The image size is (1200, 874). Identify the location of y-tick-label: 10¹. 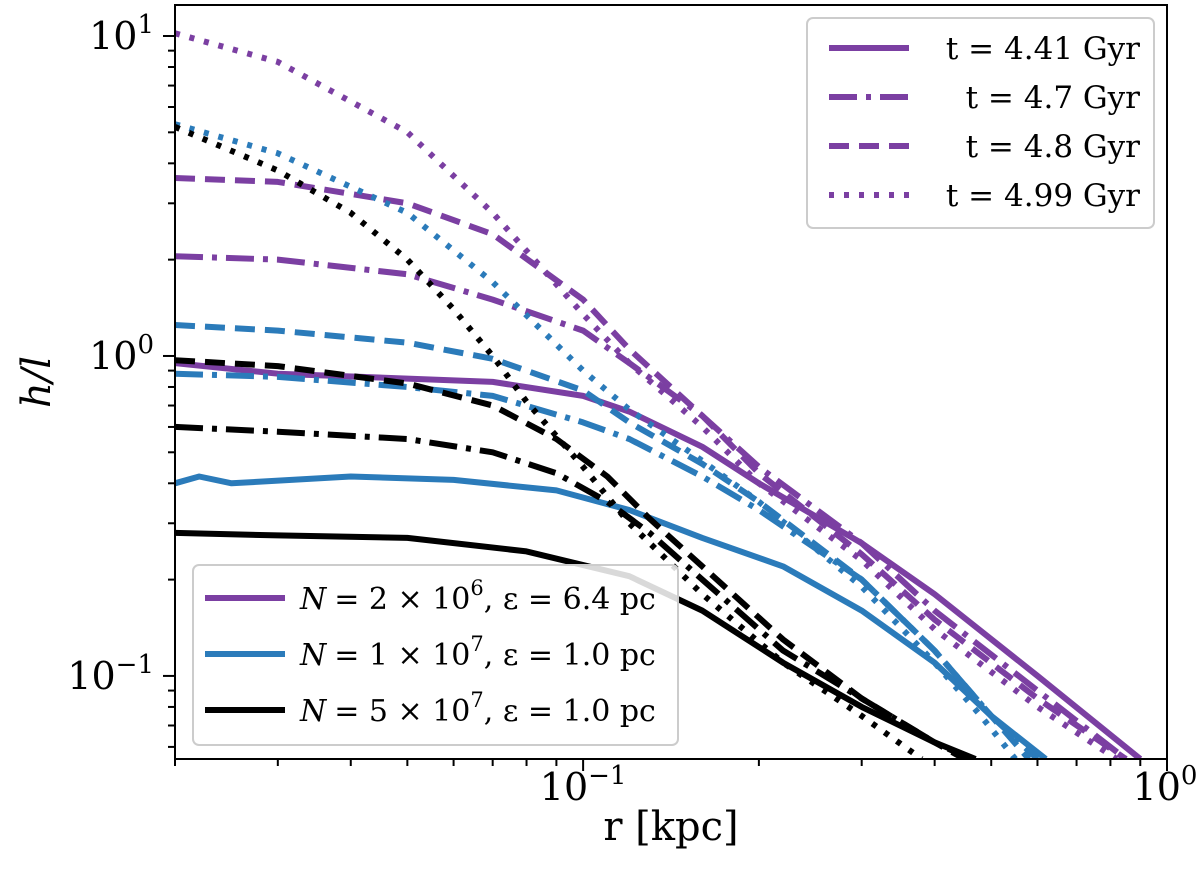
(121, 34).